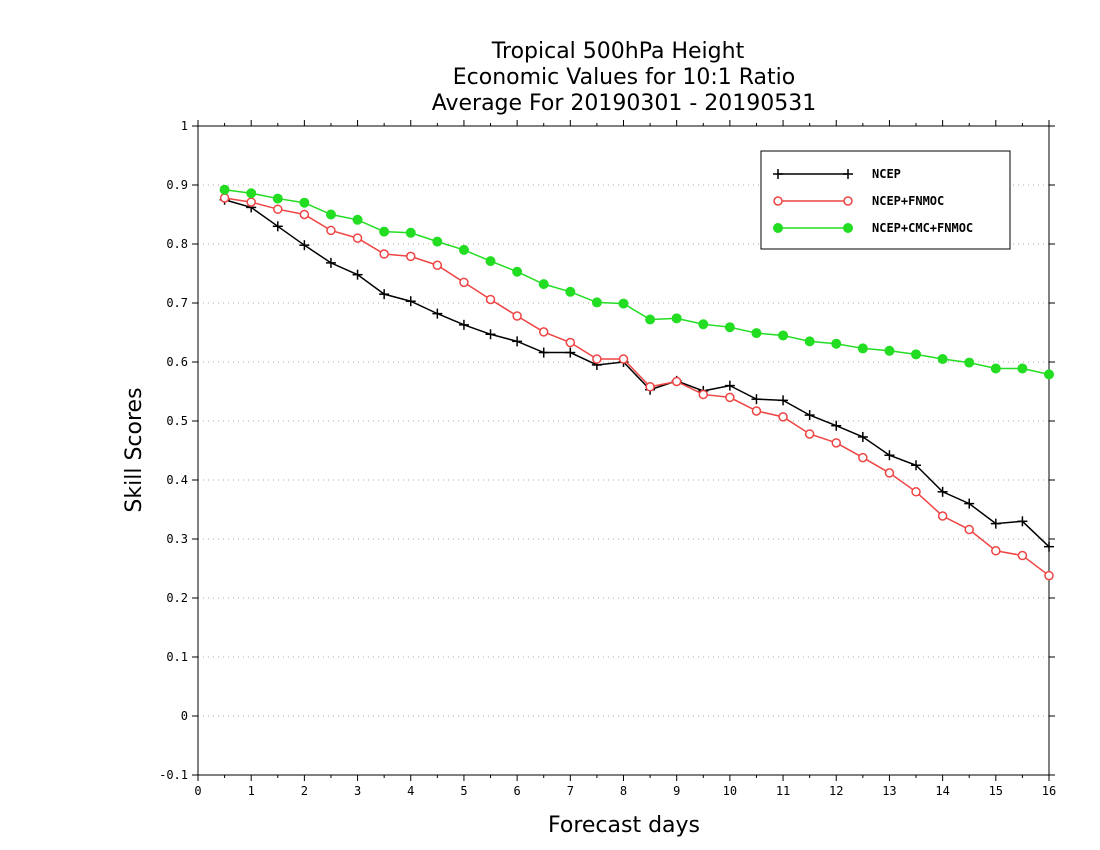  I want to click on x-tick-label: 3, so click(357, 791).